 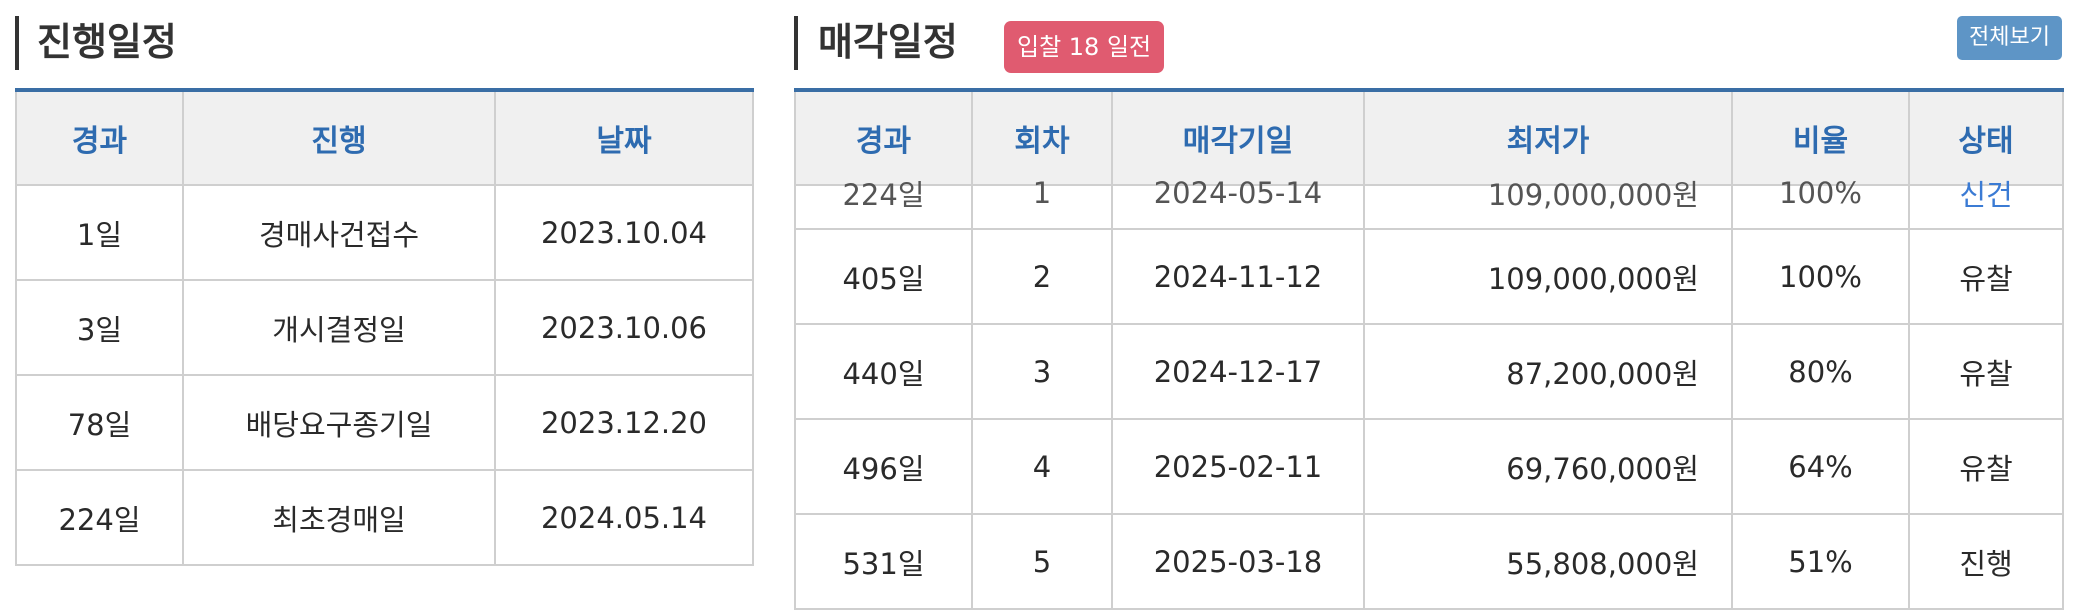 What do you see at coordinates (624, 138) in the screenshot?
I see `column-header-date: 날짜` at bounding box center [624, 138].